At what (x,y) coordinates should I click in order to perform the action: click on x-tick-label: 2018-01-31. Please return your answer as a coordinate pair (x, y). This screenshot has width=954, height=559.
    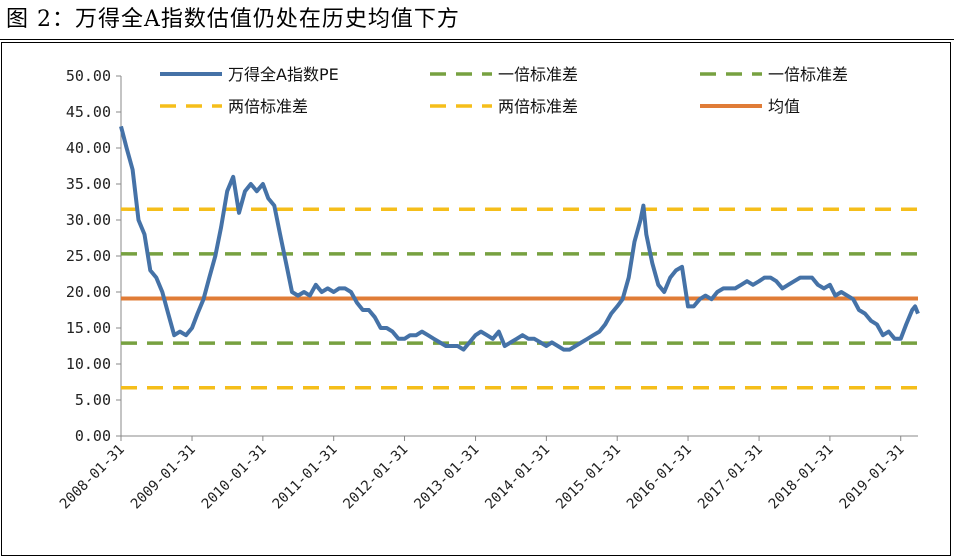
    Looking at the image, I should click on (801, 477).